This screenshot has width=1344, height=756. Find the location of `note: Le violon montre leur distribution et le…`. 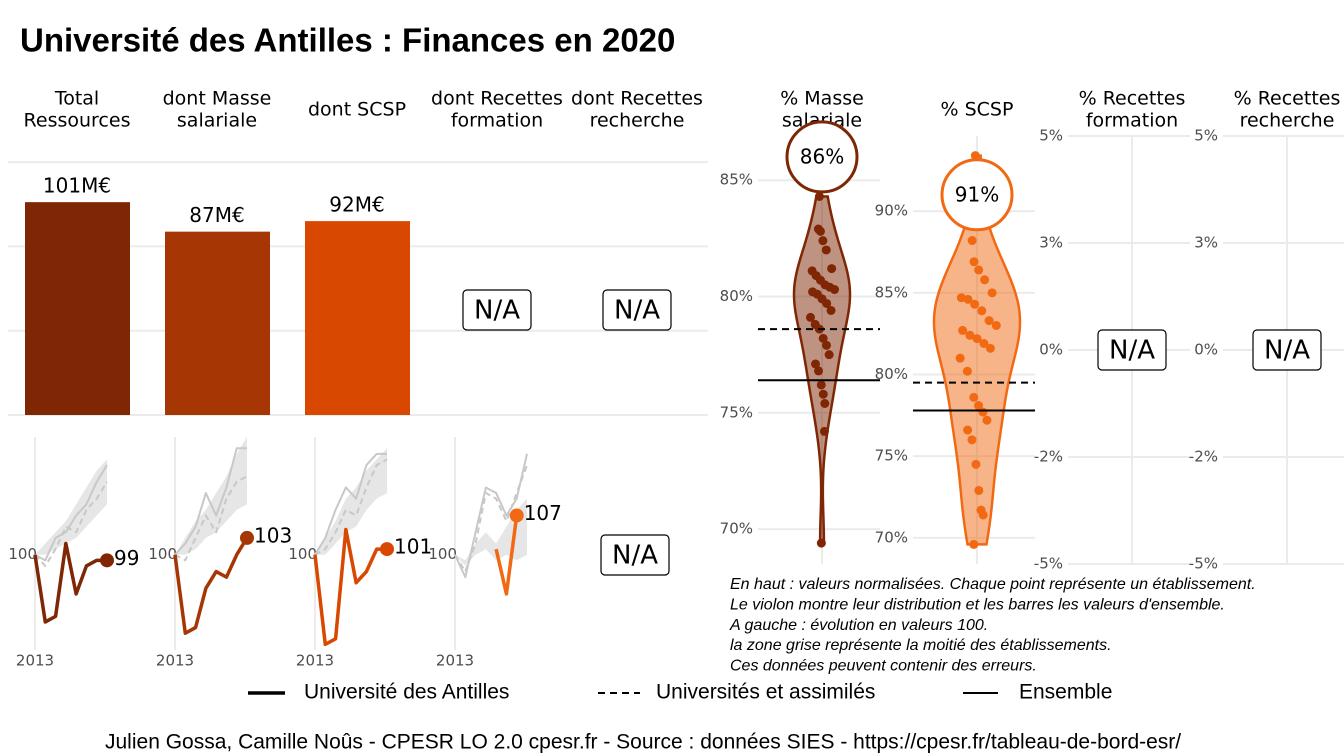

note: Le violon montre leur distribution et le… is located at coordinates (977, 605).